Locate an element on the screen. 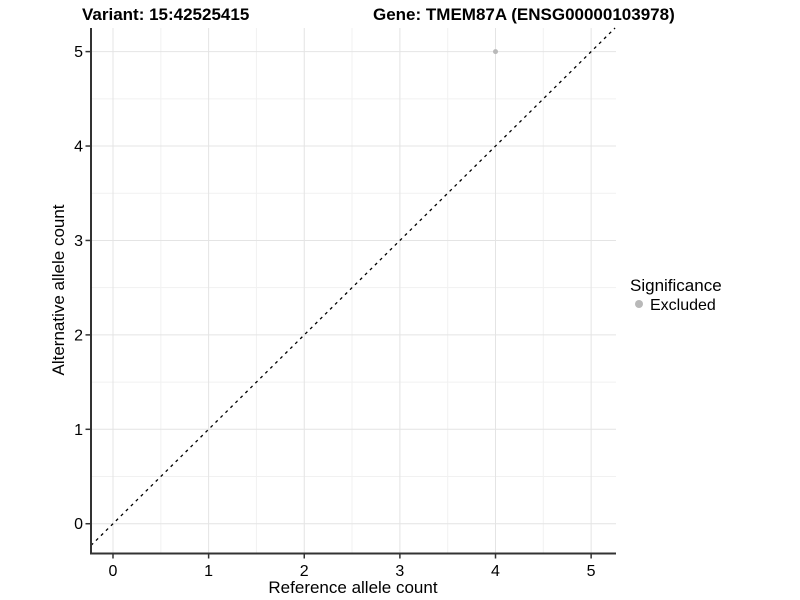  y-tick-label: 0 is located at coordinates (78, 524).